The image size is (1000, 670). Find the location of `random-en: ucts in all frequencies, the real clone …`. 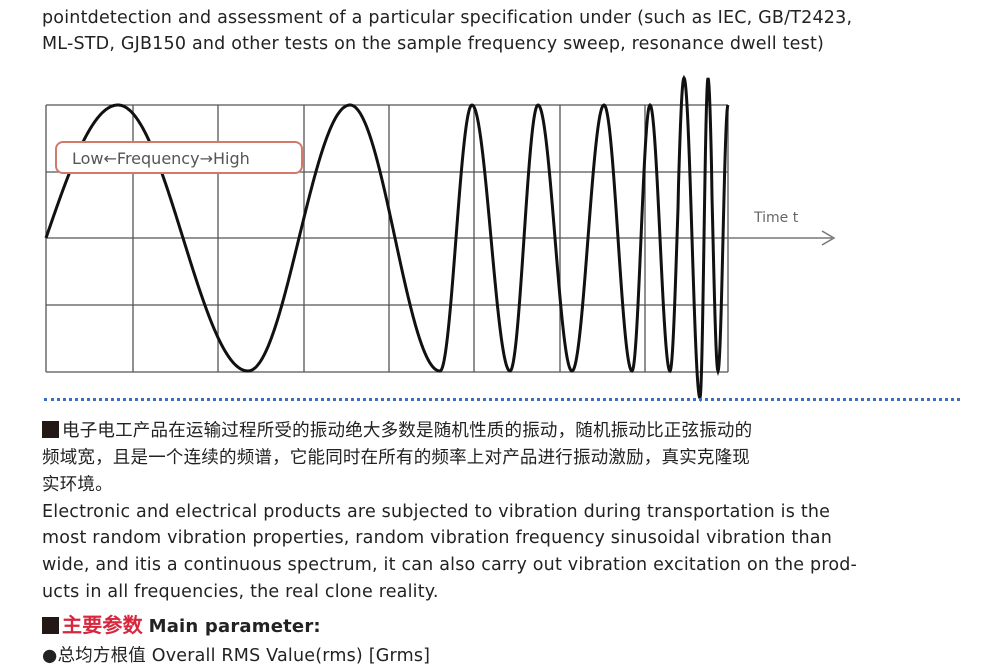

random-en: ucts in all frequencies, the real clone … is located at coordinates (240, 592).